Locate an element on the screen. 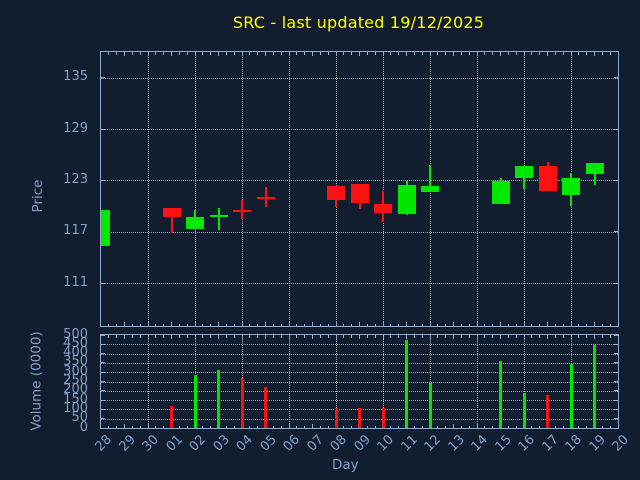 Image resolution: width=640 pixels, height=480 pixels. y-tick-label: 123 is located at coordinates (75, 179).